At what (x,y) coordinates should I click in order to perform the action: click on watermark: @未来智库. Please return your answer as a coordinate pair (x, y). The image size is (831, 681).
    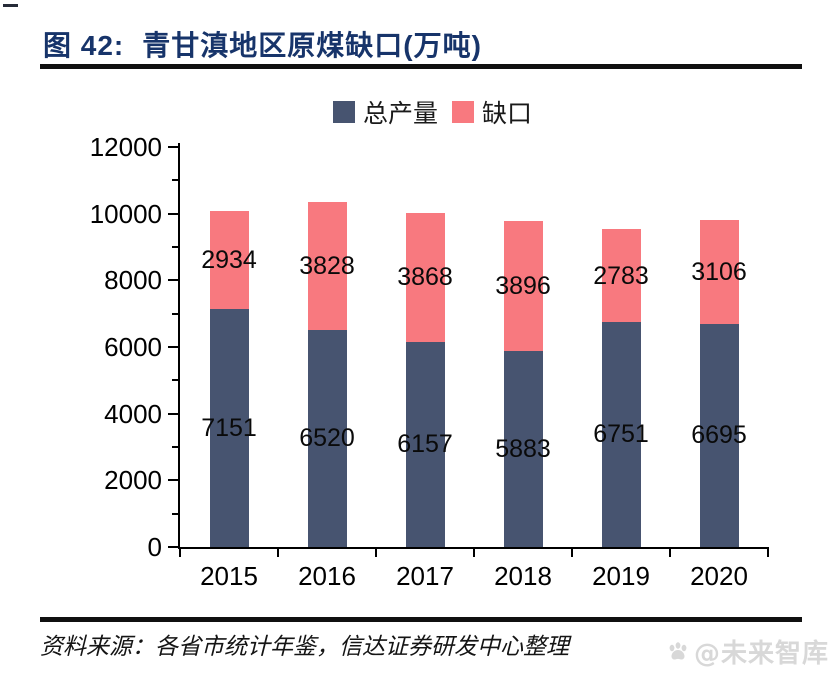
    Looking at the image, I should click on (747, 651).